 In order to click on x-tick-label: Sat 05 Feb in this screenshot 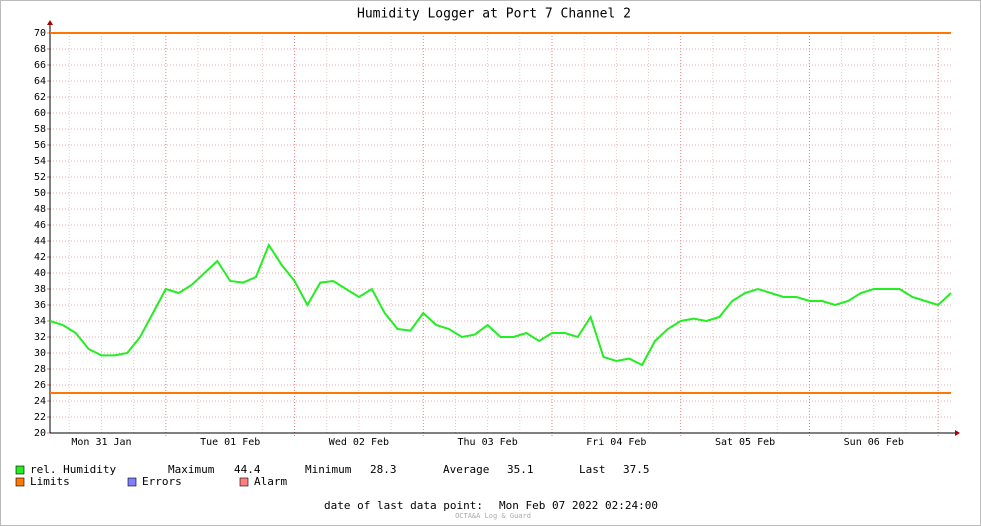, I will do `click(745, 442)`.